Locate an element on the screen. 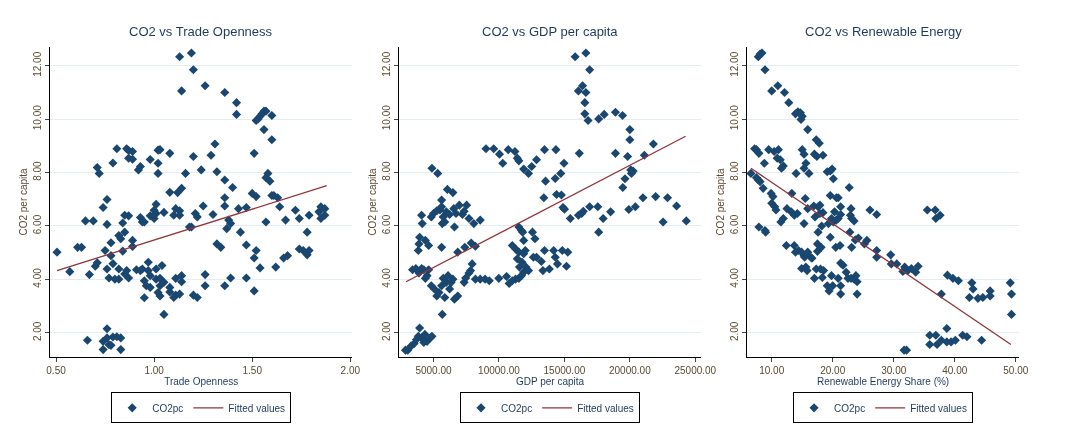  x-axis-title: Trade Openness is located at coordinates (201, 381).